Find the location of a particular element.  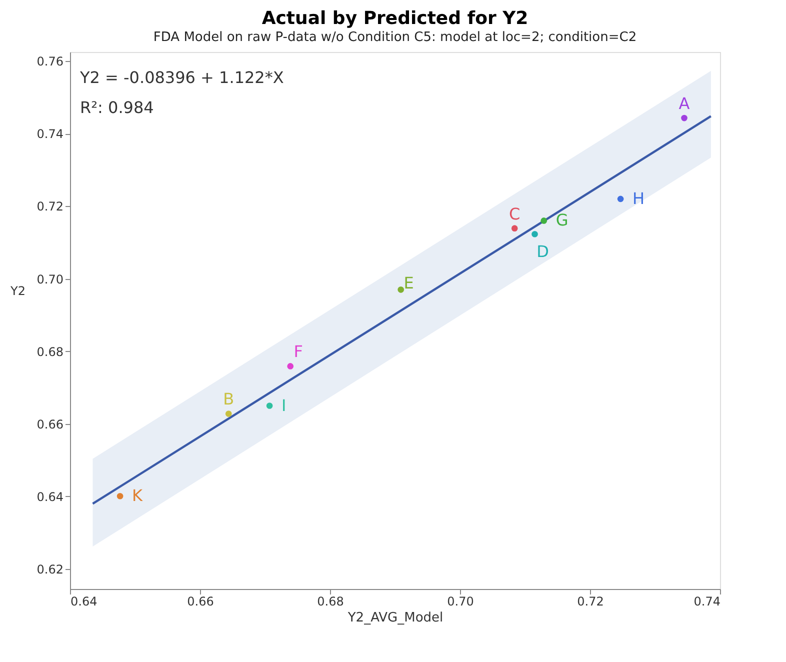

annotation: Y2 = -0.08396 + 1.122*X is located at coordinates (181, 77).